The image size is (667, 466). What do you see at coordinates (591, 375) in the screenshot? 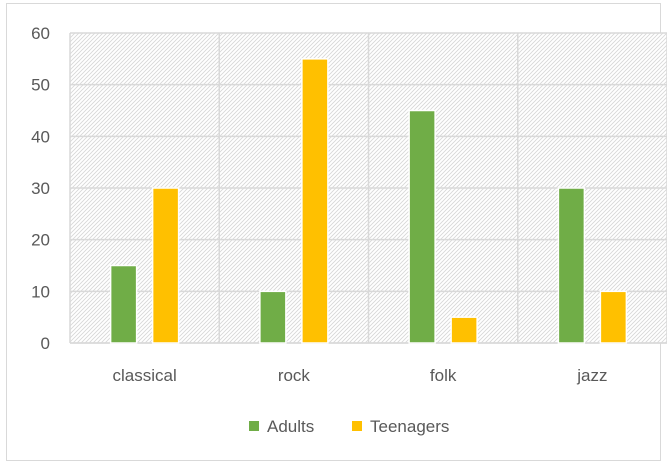
I see `x-tick-label: jazz` at bounding box center [591, 375].